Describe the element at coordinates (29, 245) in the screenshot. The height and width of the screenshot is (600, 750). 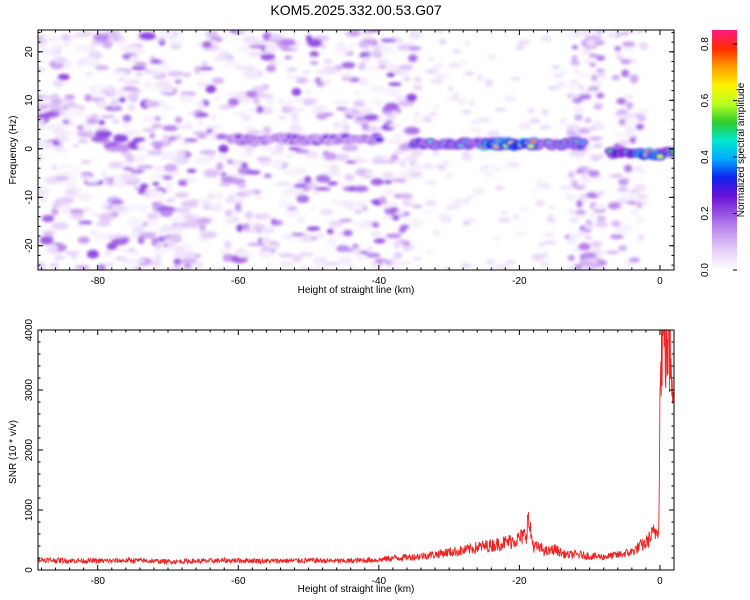
I see `spectrogram-y-tick-label: -20` at that location.